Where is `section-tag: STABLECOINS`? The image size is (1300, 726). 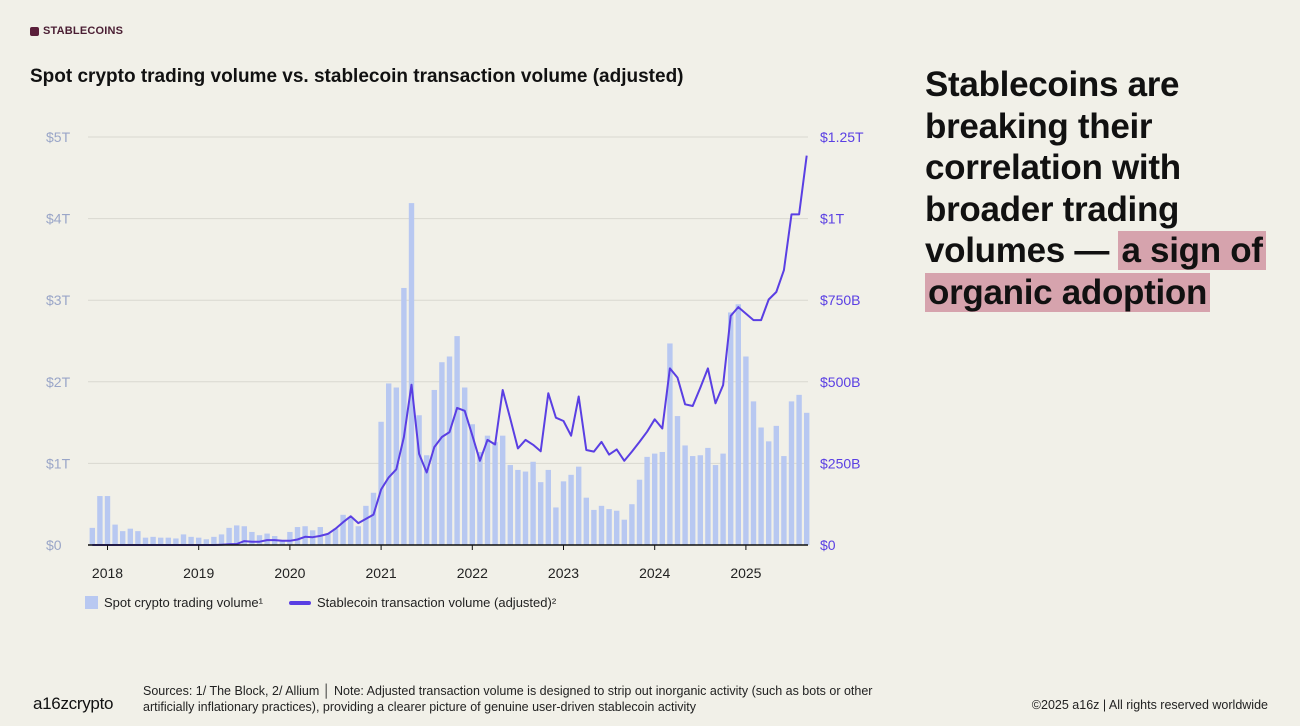
section-tag: STABLECOINS is located at coordinates (76, 31).